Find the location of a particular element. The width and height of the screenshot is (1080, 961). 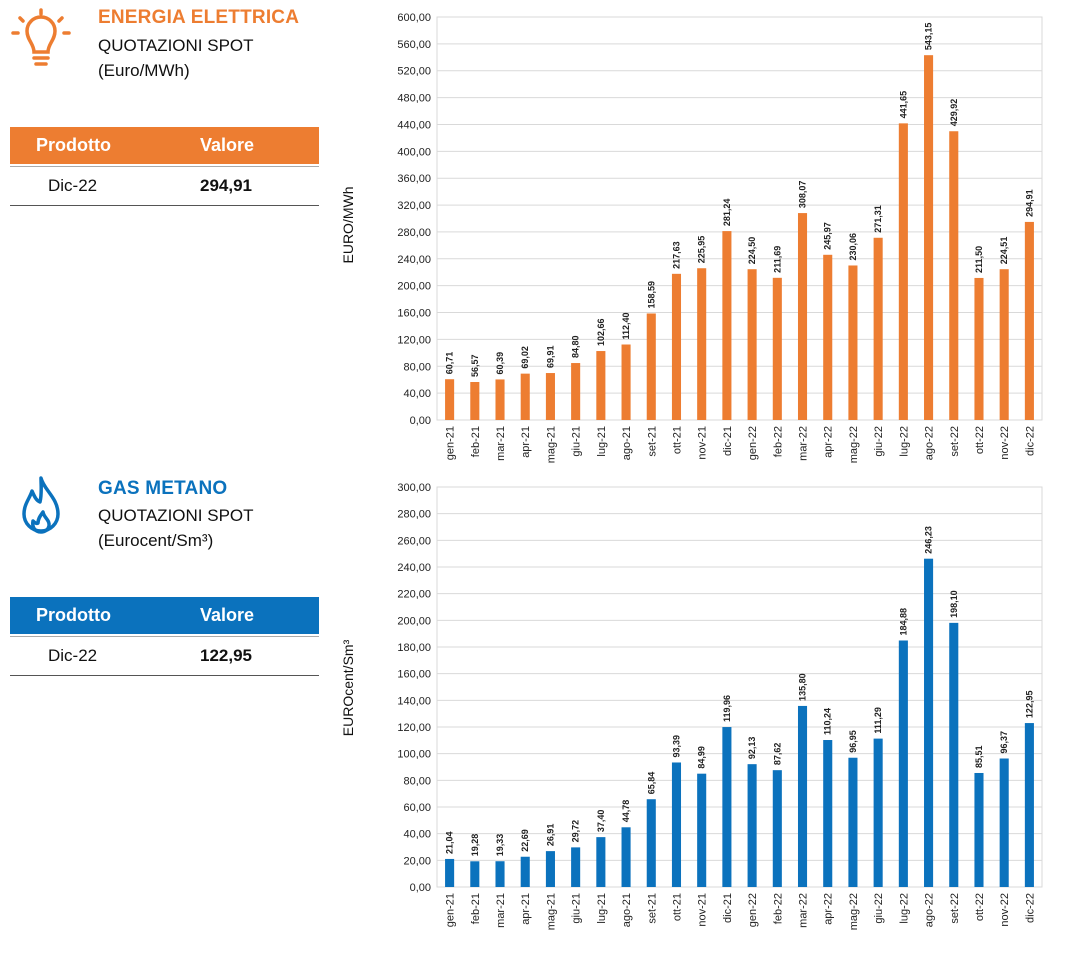

energy-title: ENERGIA ELETTRICA is located at coordinates (199, 17).